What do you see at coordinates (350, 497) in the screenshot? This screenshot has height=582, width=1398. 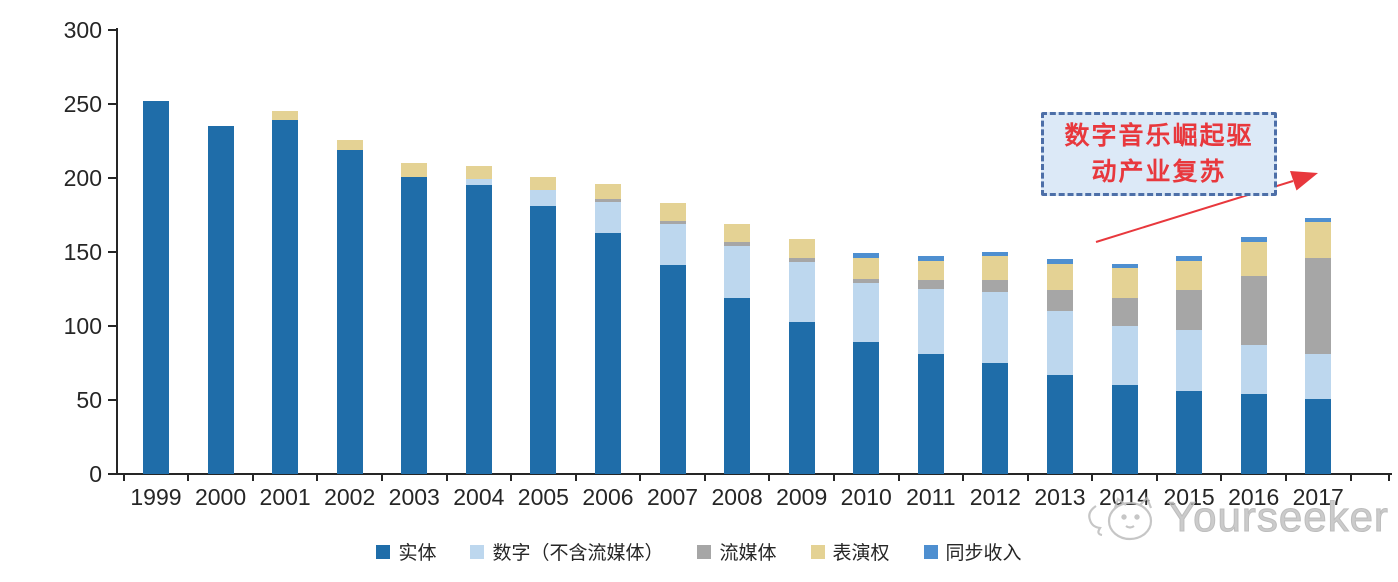 I see `x-tick-label: 2002` at bounding box center [350, 497].